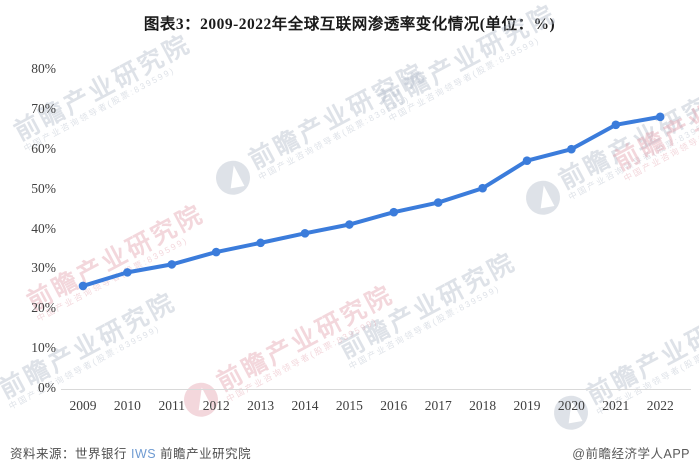  Describe the element at coordinates (394, 405) in the screenshot. I see `x-tick-label: 2016` at that location.